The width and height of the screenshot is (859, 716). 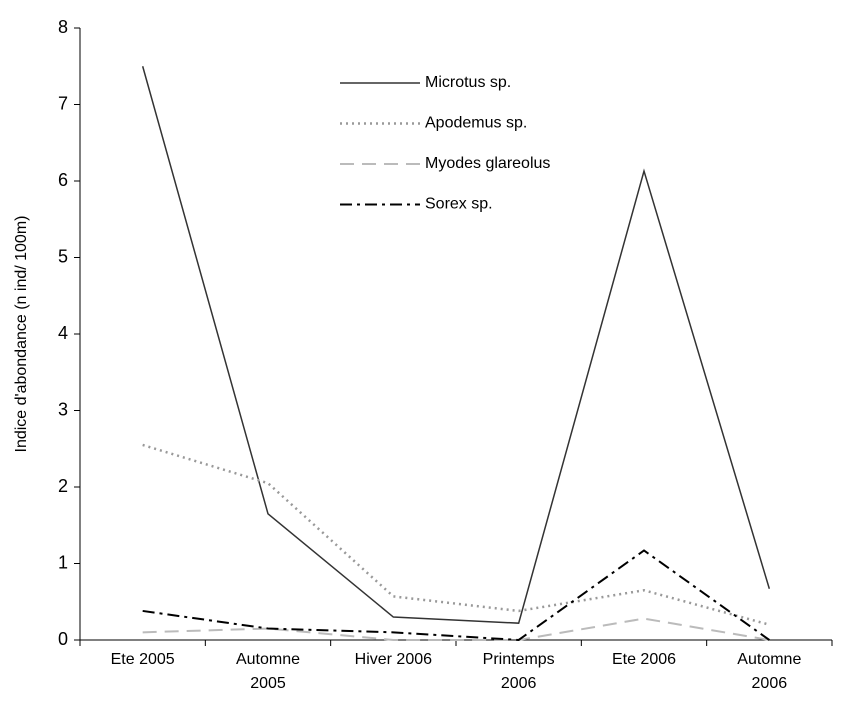 I want to click on y-tick-label: 1, so click(x=63, y=562).